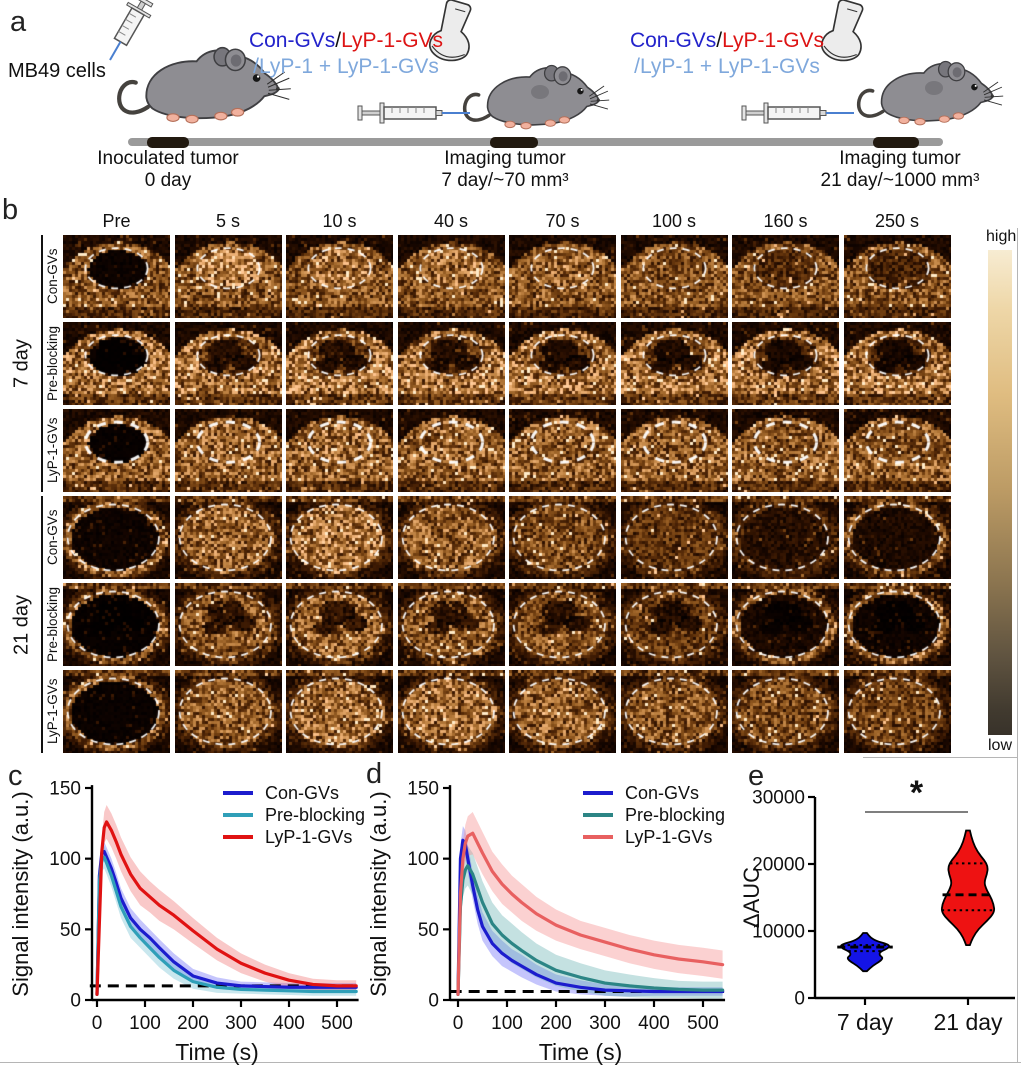 This screenshot has height=1065, width=1021. What do you see at coordinates (674, 450) in the screenshot?
I see `ultrasound-image-r2-c5` at bounding box center [674, 450].